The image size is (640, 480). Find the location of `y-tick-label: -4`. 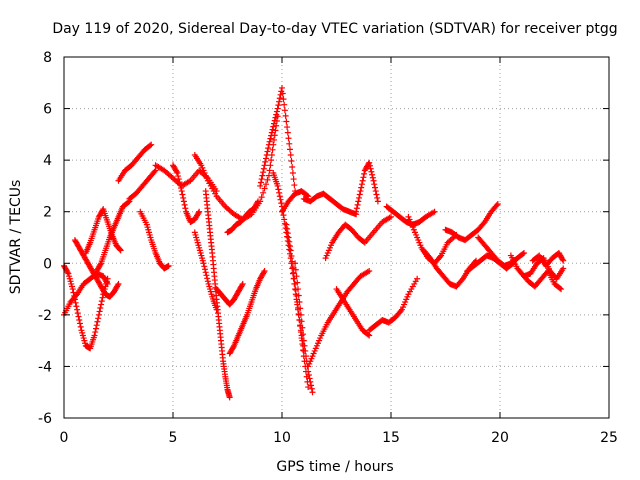

y-tick-label: -4 is located at coordinates (45, 367).